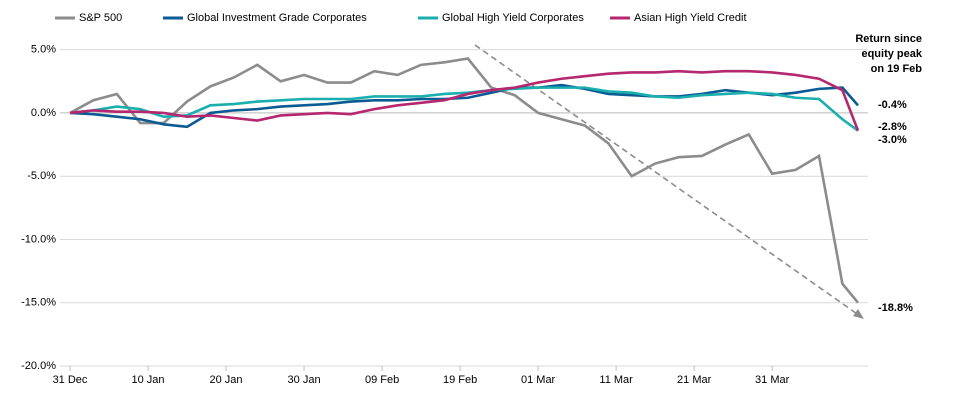 This screenshot has height=401, width=978. Describe the element at coordinates (38, 366) in the screenshot. I see `y-tick-label: -20.0%` at that location.